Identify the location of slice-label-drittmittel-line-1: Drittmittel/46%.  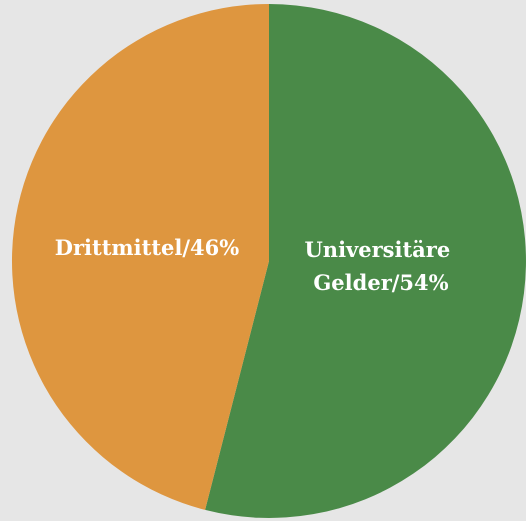
(147, 247).